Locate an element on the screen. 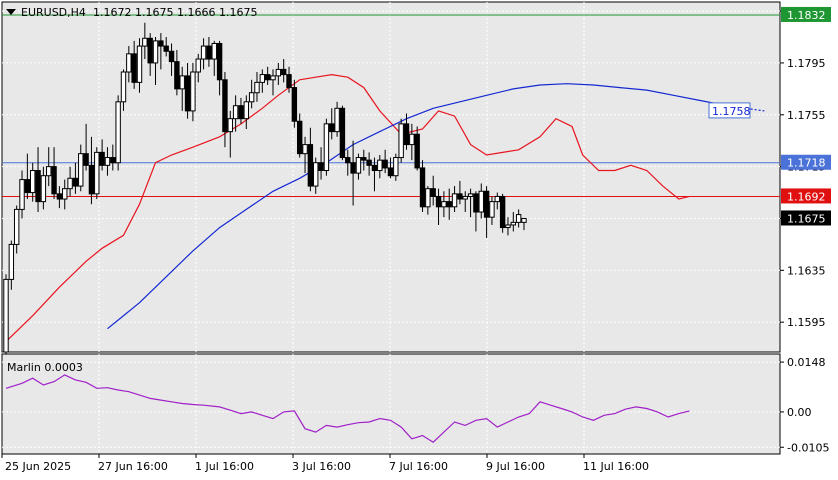 This screenshot has height=480, width=838. oscillator-label: Marlin 0.0003 is located at coordinates (45, 367).